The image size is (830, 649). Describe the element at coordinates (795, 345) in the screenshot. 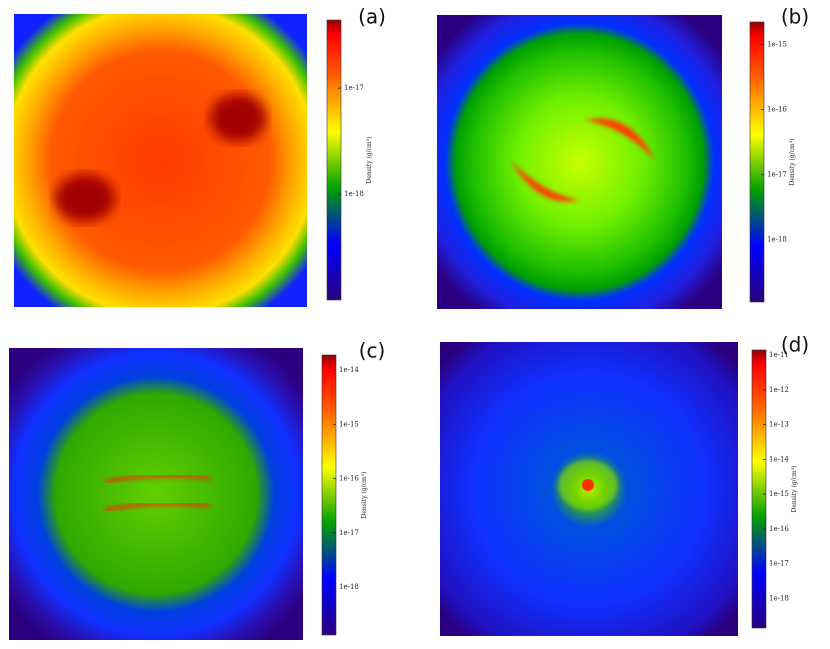

I see `panel-label: (d)` at that location.